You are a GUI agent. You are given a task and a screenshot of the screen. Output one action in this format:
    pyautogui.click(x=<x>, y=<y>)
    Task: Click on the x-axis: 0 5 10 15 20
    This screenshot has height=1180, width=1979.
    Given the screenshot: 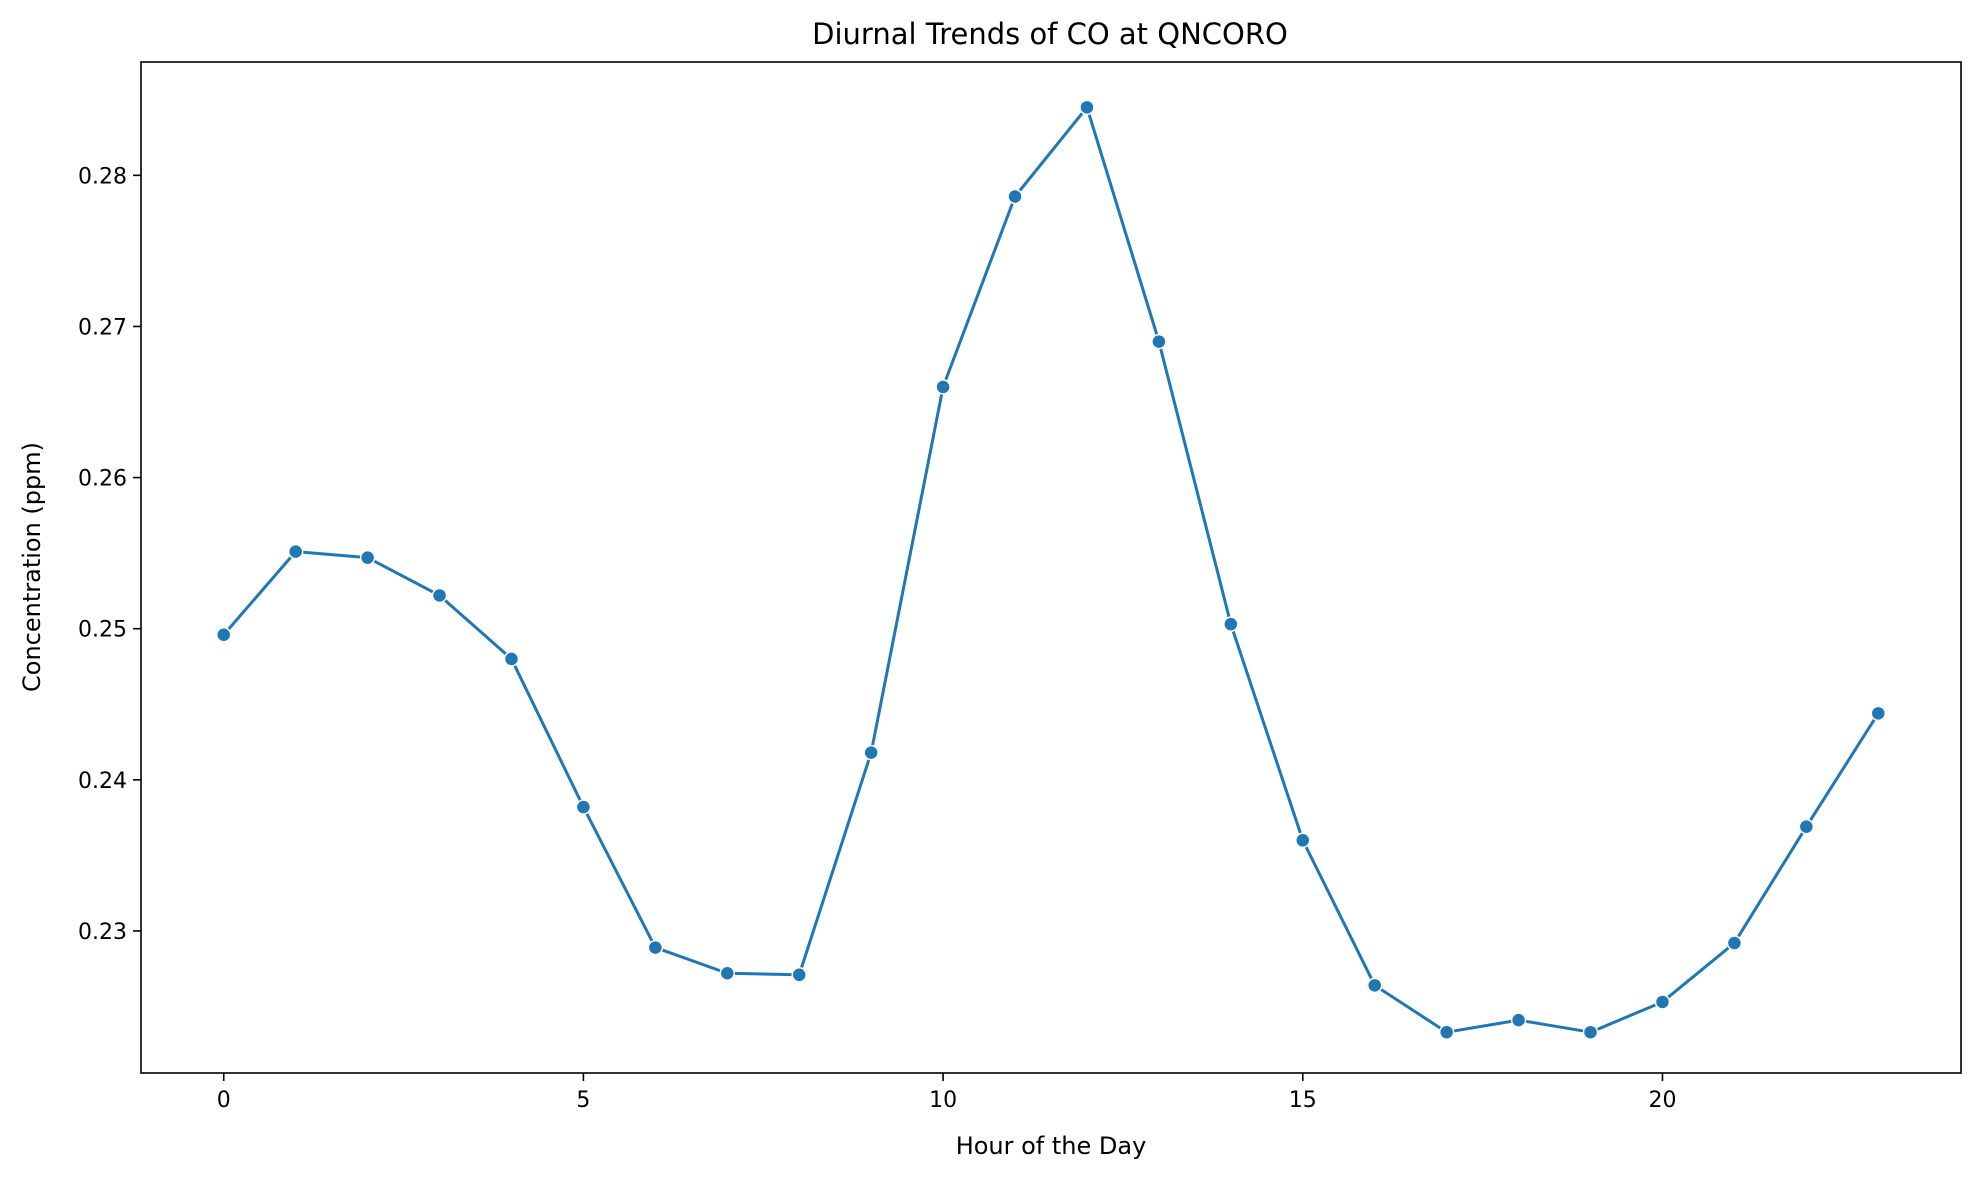 What is the action you would take?
    pyautogui.click(x=946, y=1093)
    